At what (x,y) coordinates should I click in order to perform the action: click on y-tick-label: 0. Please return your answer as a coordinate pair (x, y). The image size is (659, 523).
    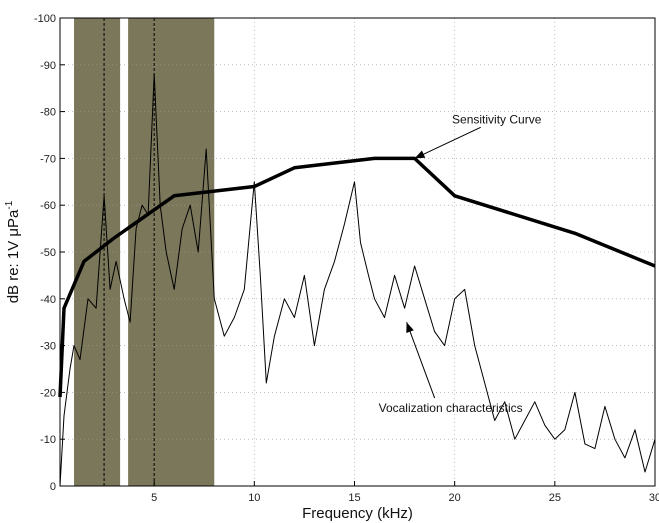
    Looking at the image, I should click on (53, 487).